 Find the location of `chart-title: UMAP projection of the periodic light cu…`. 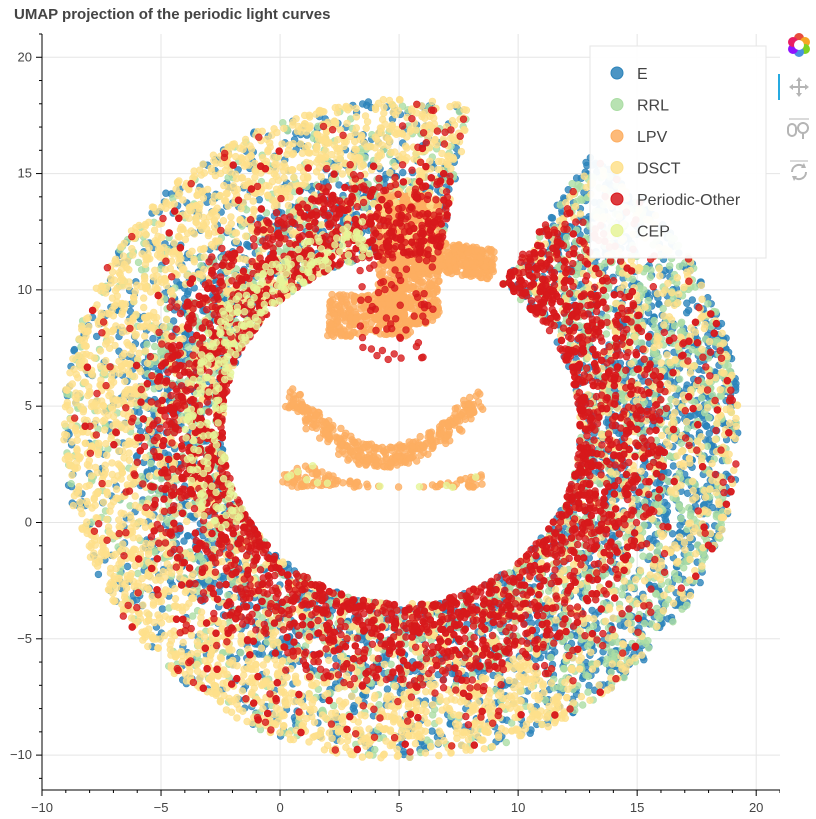

chart-title: UMAP projection of the periodic light cu… is located at coordinates (172, 14).